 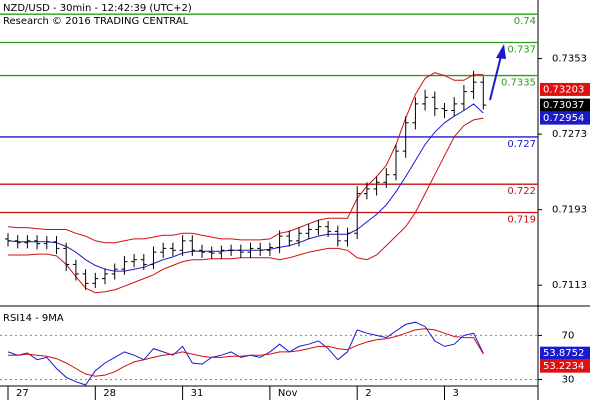 What do you see at coordinates (521, 50) in the screenshot?
I see `level-label: 0.737` at bounding box center [521, 50].